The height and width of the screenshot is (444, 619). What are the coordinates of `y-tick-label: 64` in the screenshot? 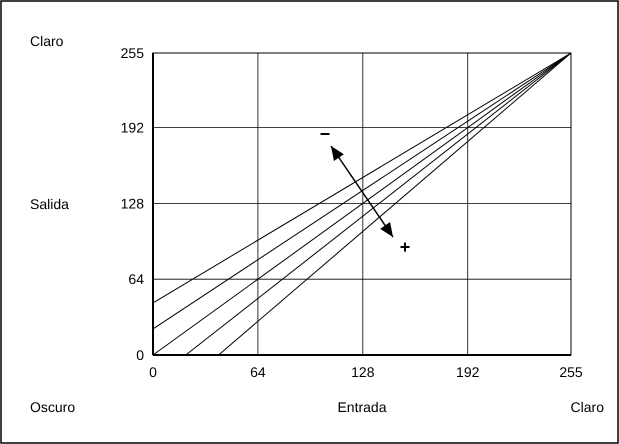 It's located at (136, 279).